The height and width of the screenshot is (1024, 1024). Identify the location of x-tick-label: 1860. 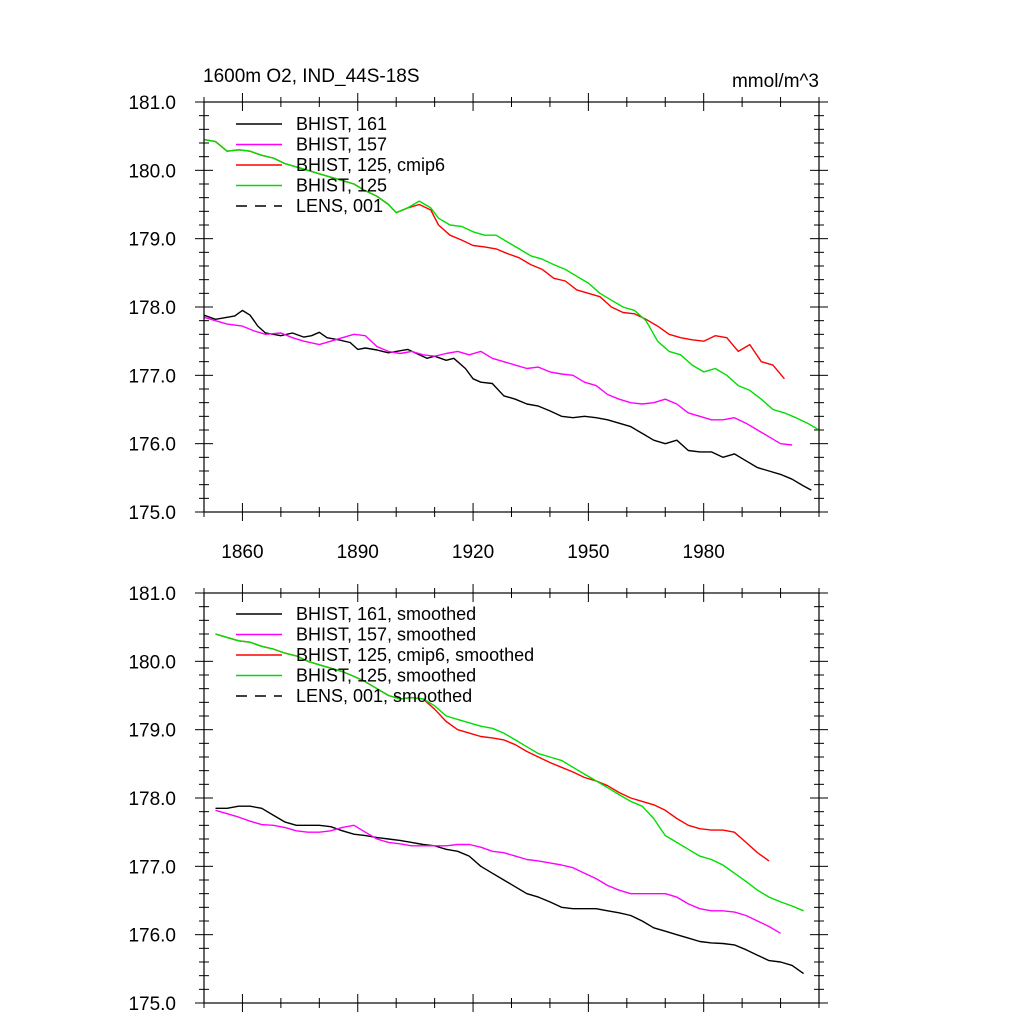
(242, 552).